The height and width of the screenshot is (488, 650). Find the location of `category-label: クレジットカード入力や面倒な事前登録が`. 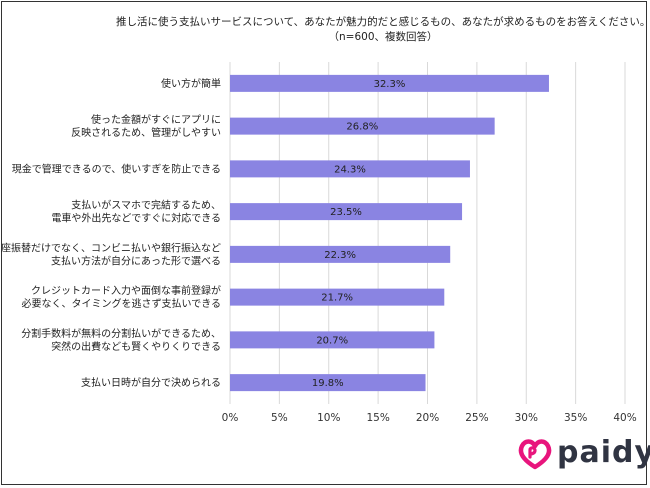

category-label: クレジットカード入力や面倒な事前登録が is located at coordinates (126, 290).